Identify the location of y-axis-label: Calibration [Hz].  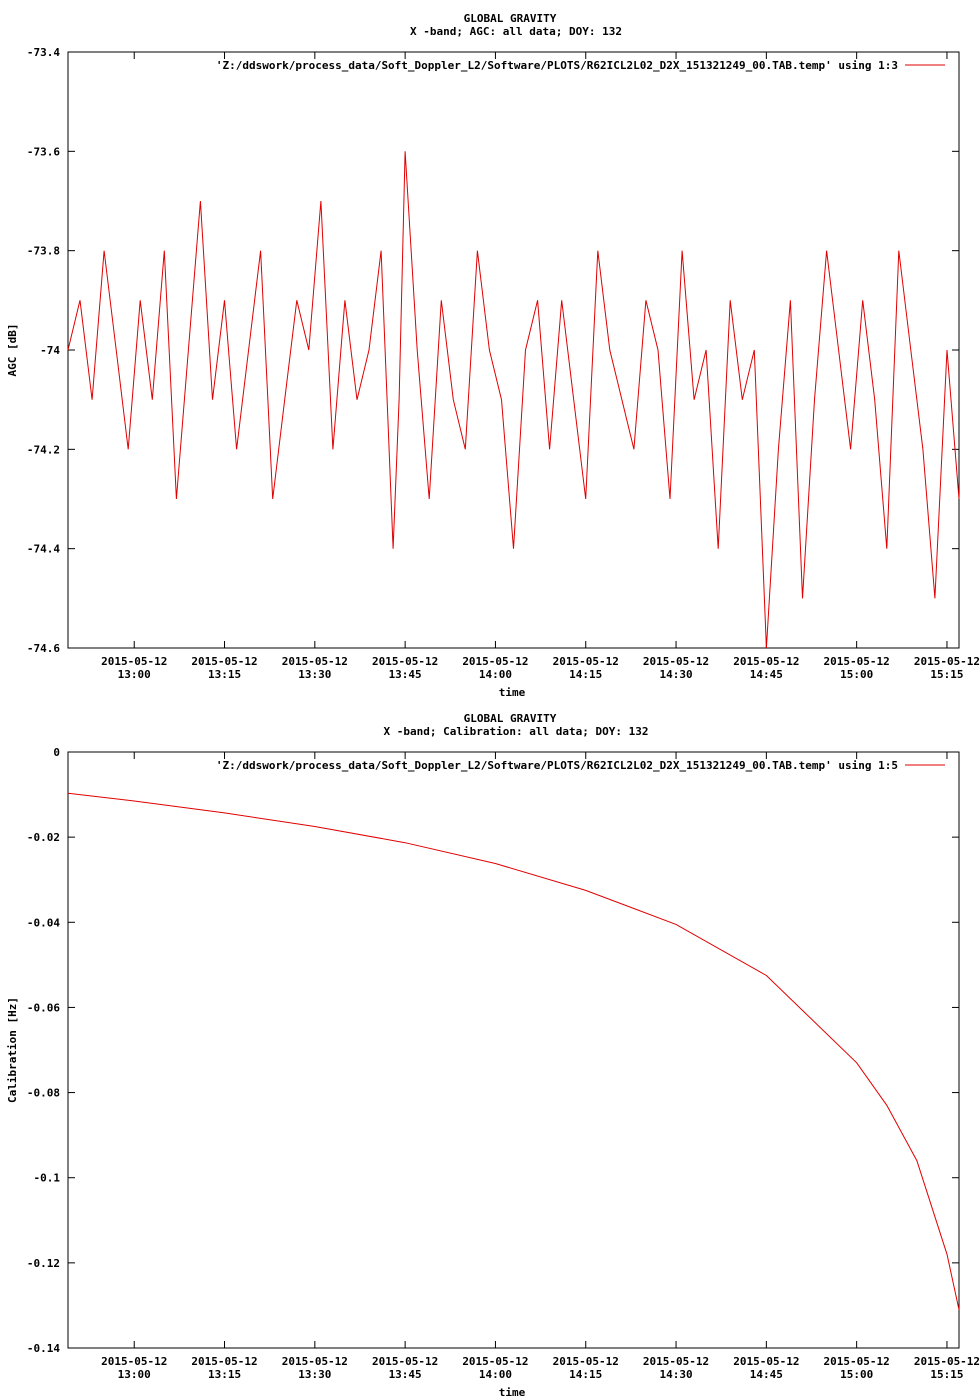
(12, 1050).